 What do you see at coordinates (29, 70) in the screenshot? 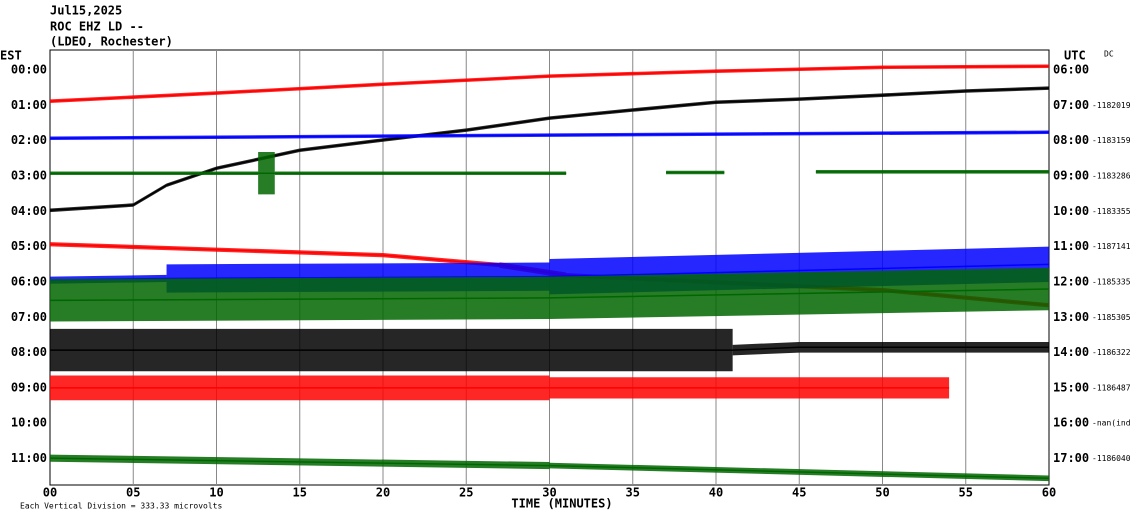
I see `y-tick-label: 00:00` at bounding box center [29, 70].